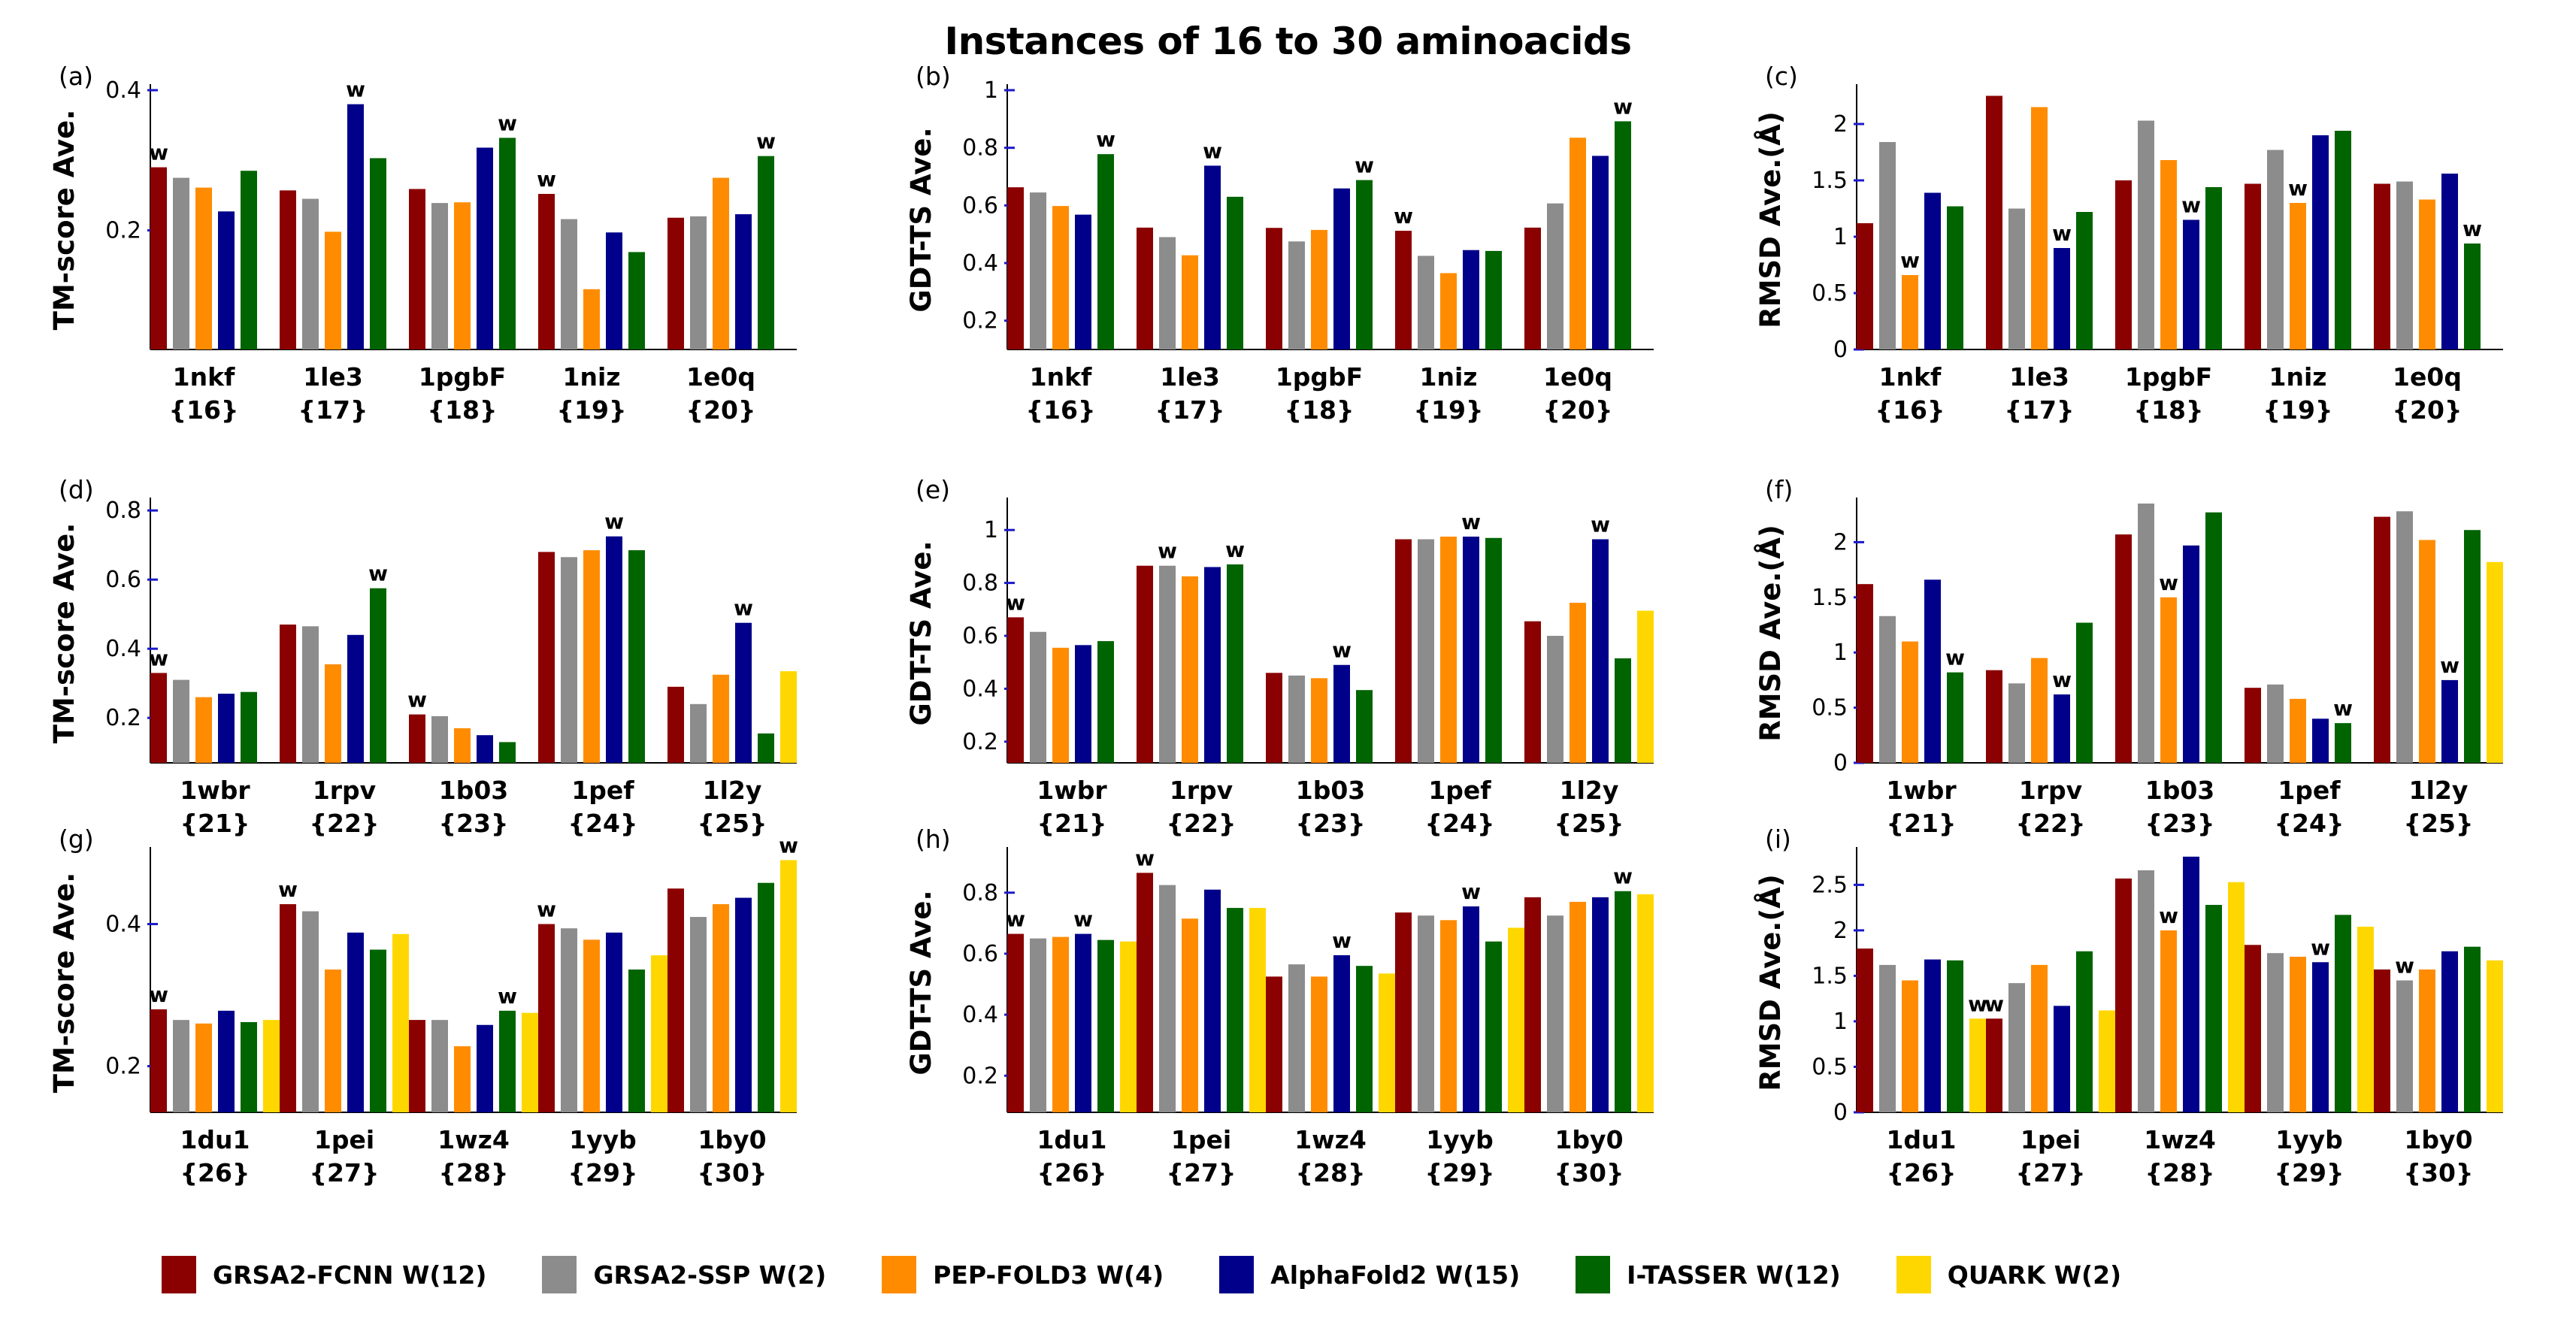 This screenshot has width=2576, height=1322. What do you see at coordinates (1426, 651) in the screenshot?
I see `bar-grsa2-ssp-1pef` at bounding box center [1426, 651].